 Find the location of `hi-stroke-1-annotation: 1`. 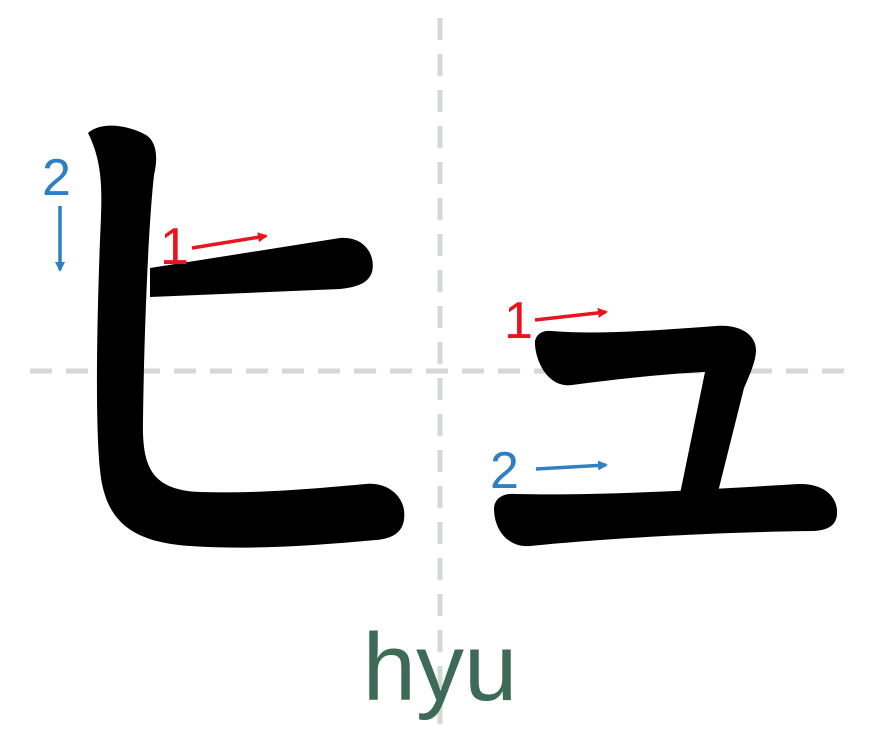

hi-stroke-1-annotation: 1 is located at coordinates (214, 247).